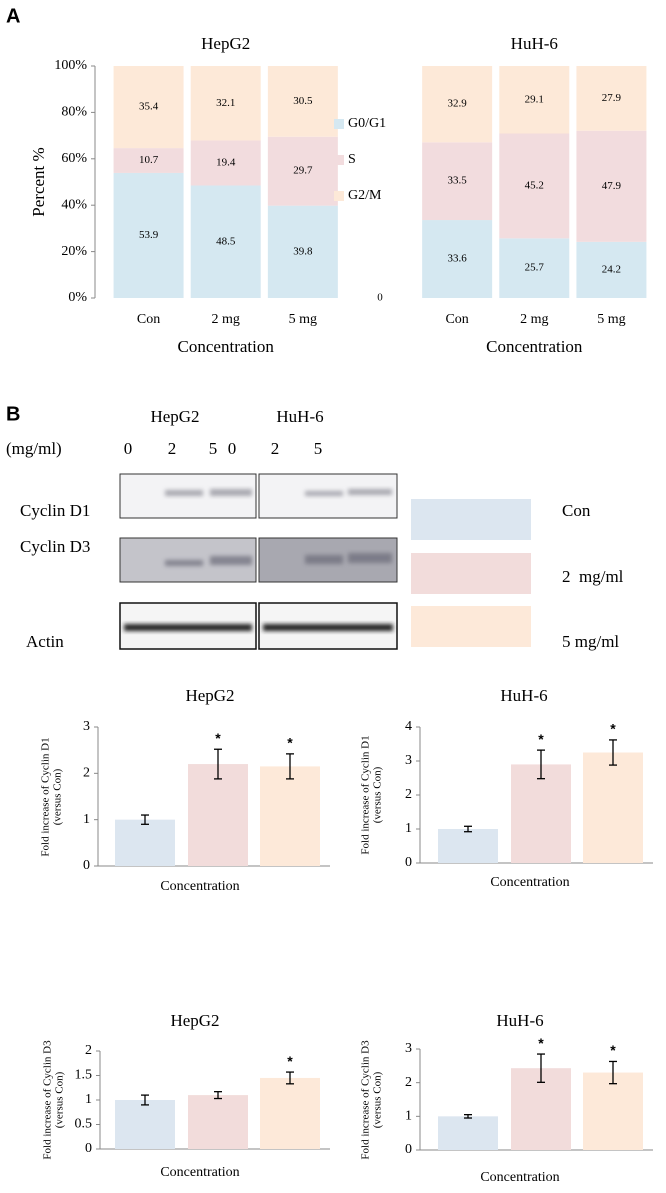 Image resolution: width=666 pixels, height=1193 pixels. I want to click on y-tick-label: 0%, so click(77, 297).